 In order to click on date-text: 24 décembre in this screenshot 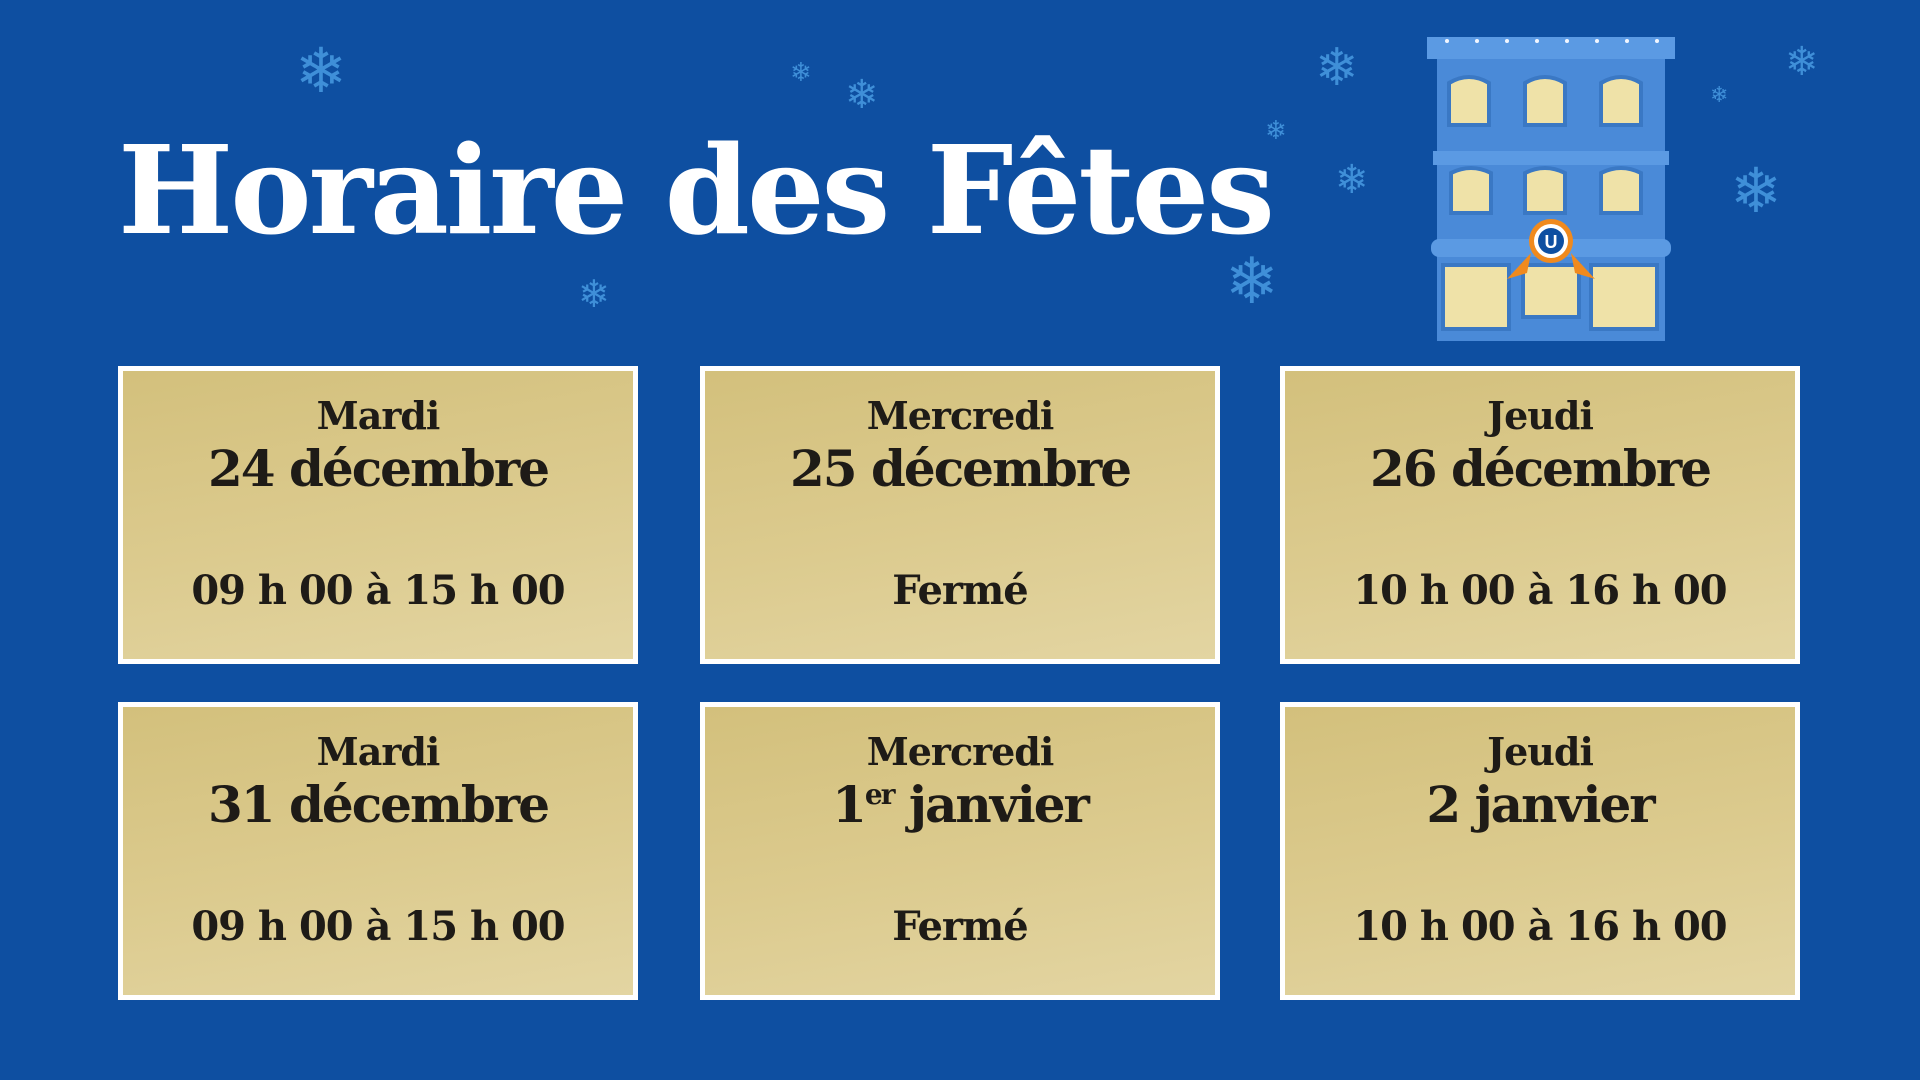, I will do `click(378, 468)`.